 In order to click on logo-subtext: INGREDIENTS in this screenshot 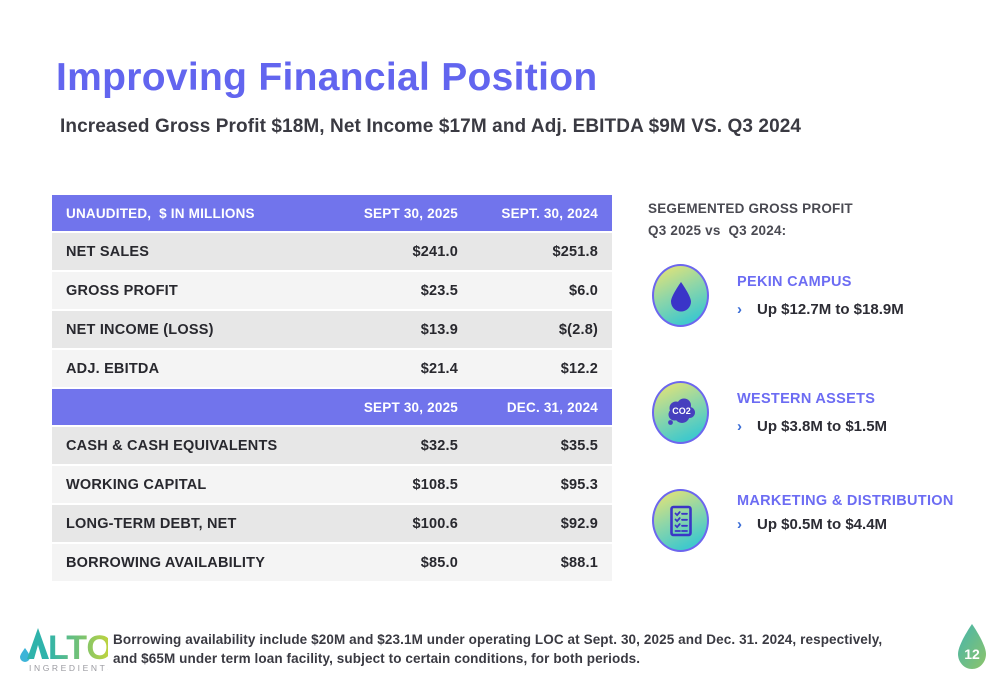, I will do `click(68, 668)`.